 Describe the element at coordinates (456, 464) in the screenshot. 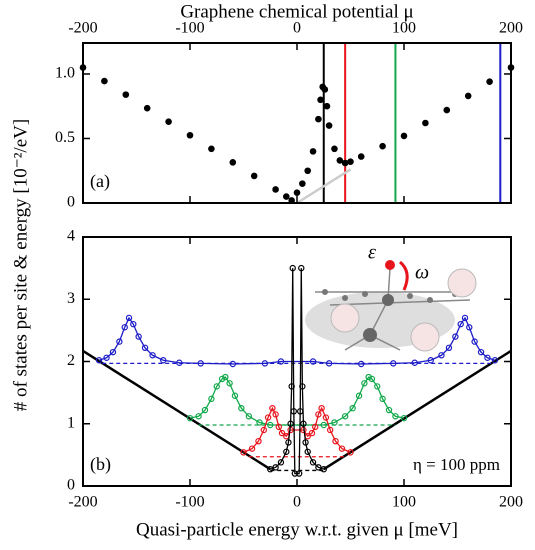

I see `eta-label: η = 100 ppm` at that location.